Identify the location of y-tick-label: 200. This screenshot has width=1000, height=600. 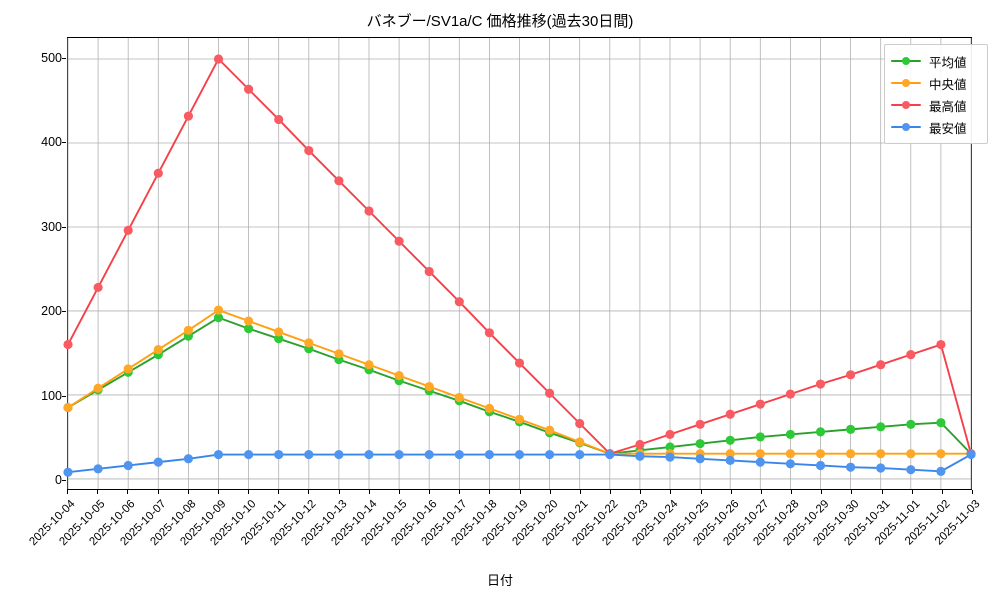
(51, 311).